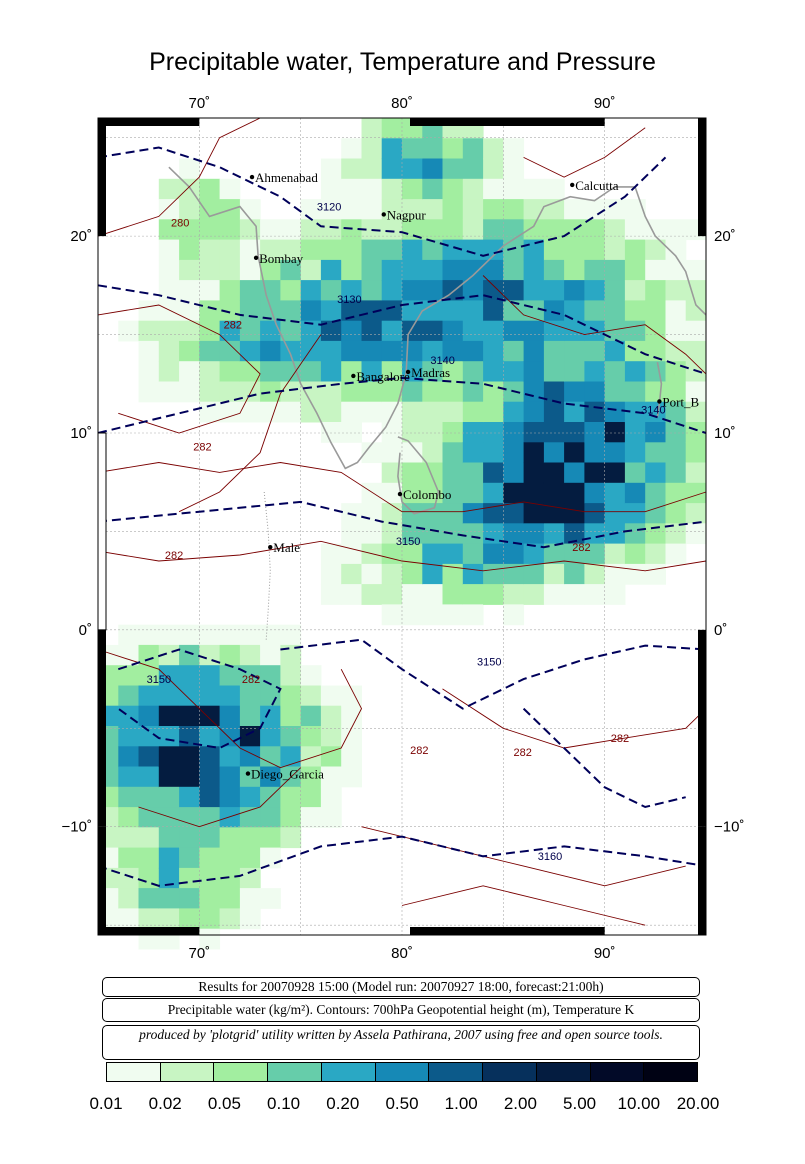 The width and height of the screenshot is (805, 1164). What do you see at coordinates (550, 857) in the screenshot?
I see `contour-label: 3160` at bounding box center [550, 857].